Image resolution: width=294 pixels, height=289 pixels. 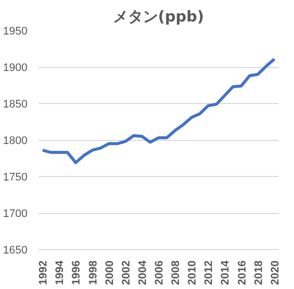 What do you see at coordinates (15, 141) in the screenshot?
I see `y-tick-label: 1800` at bounding box center [15, 141].